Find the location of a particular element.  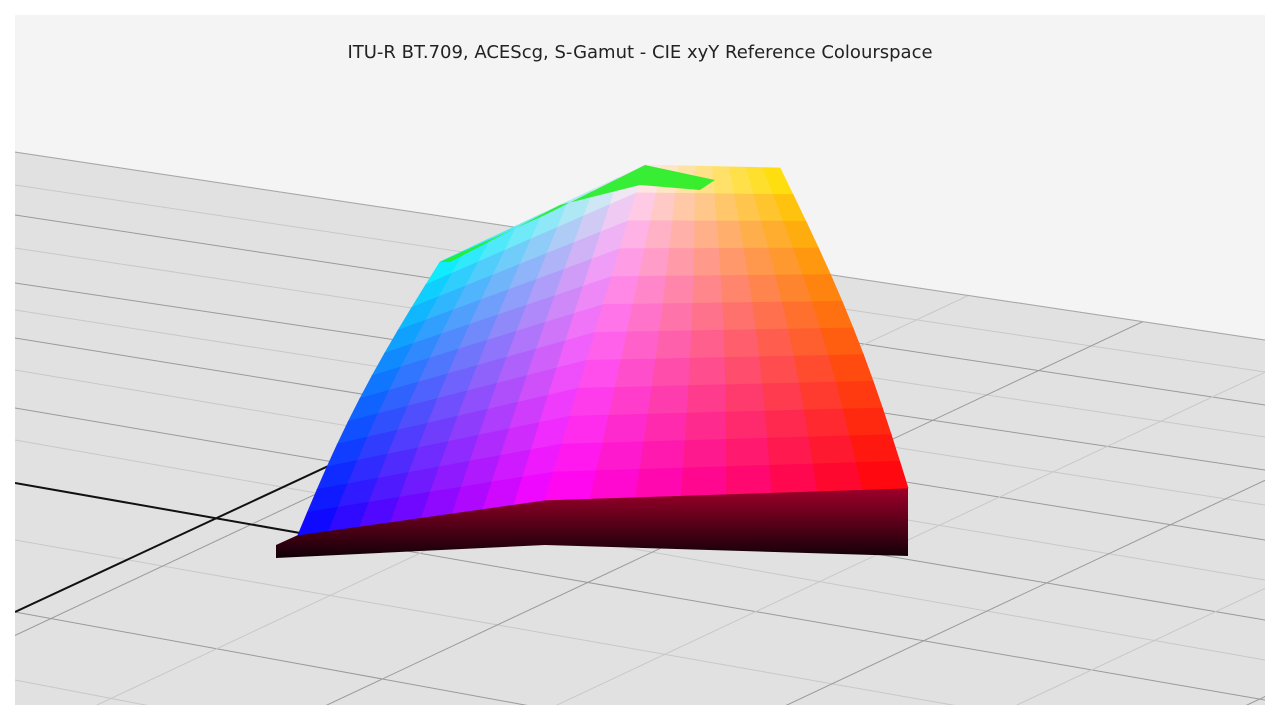

floor-grid-line is located at coordinates (640, 658).